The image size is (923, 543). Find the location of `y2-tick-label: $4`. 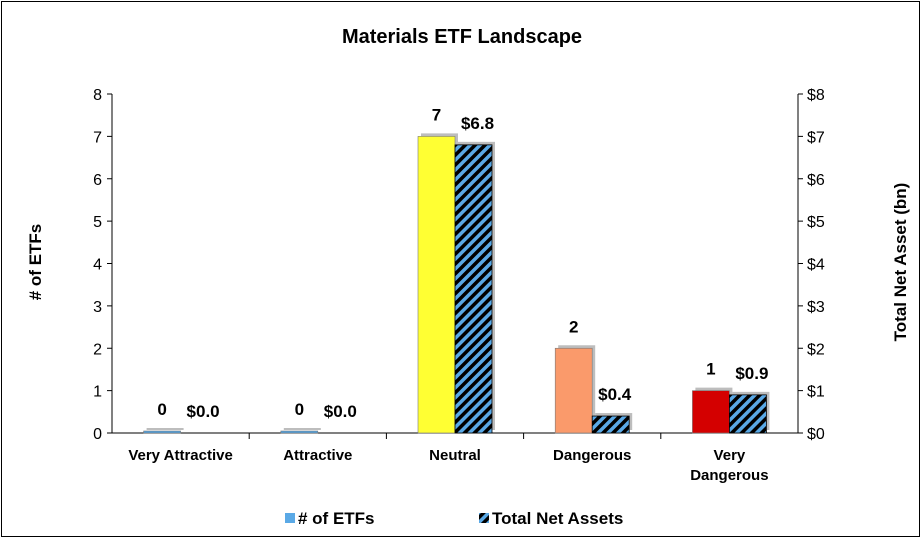

y2-tick-label: $4 is located at coordinates (816, 265).